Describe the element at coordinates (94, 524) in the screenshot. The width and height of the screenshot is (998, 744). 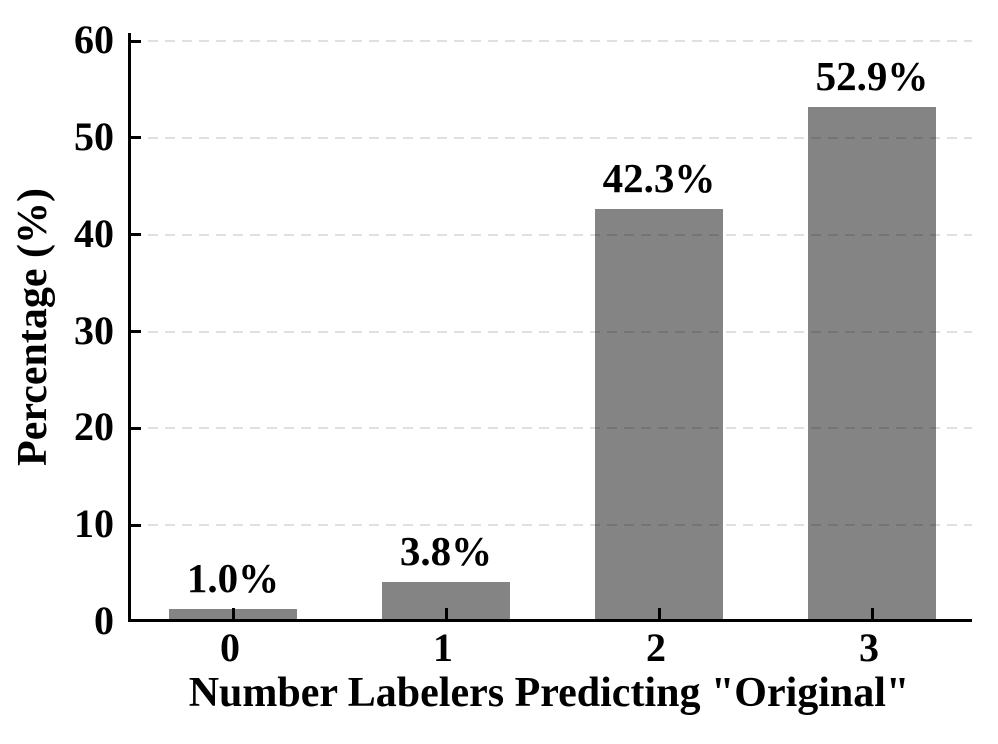
I see `y-tick-label: 10` at that location.